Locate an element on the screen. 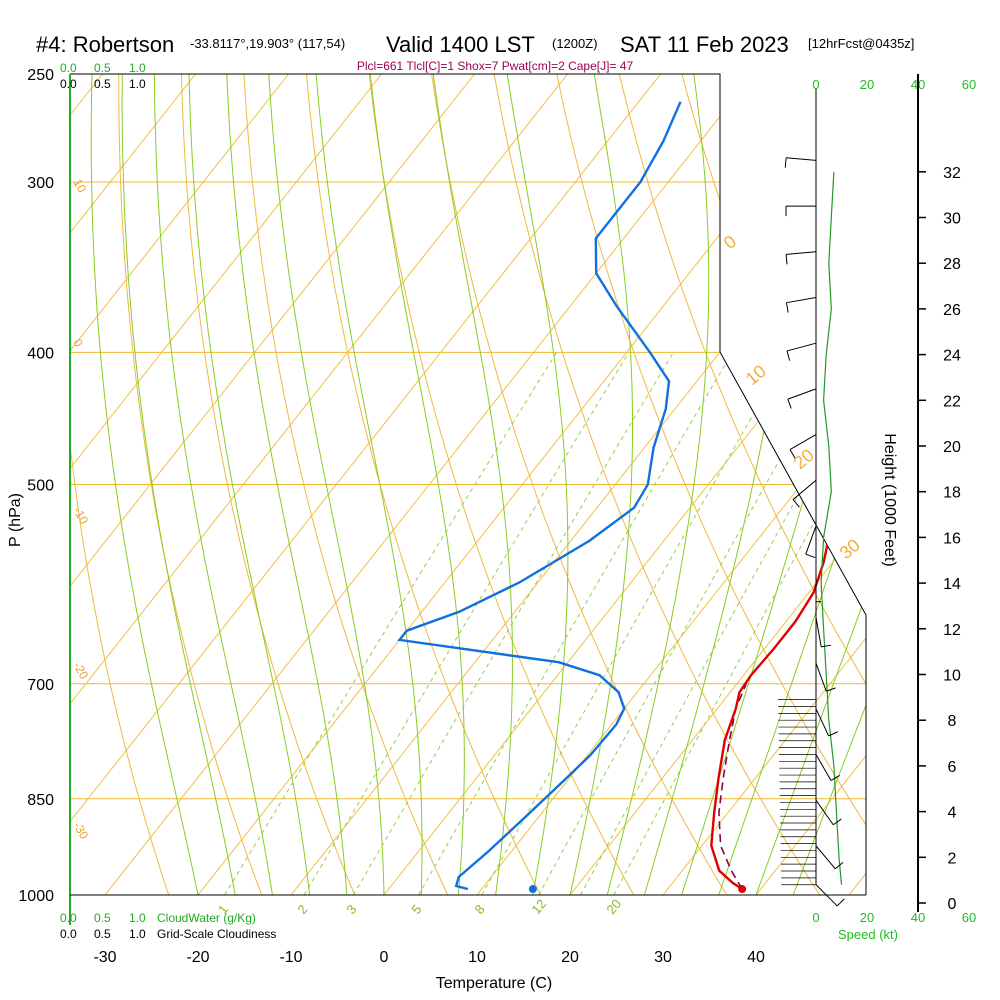 The height and width of the screenshot is (1000, 1000). valid-time: Valid 1400 LST is located at coordinates (460, 44).